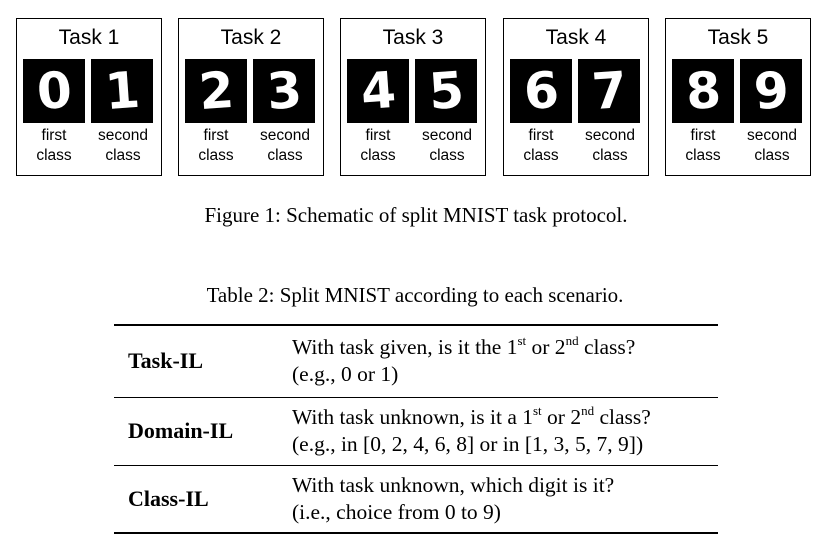 The height and width of the screenshot is (557, 822). I want to click on text-segment: With task unknown, is it a 1, so click(412, 417).